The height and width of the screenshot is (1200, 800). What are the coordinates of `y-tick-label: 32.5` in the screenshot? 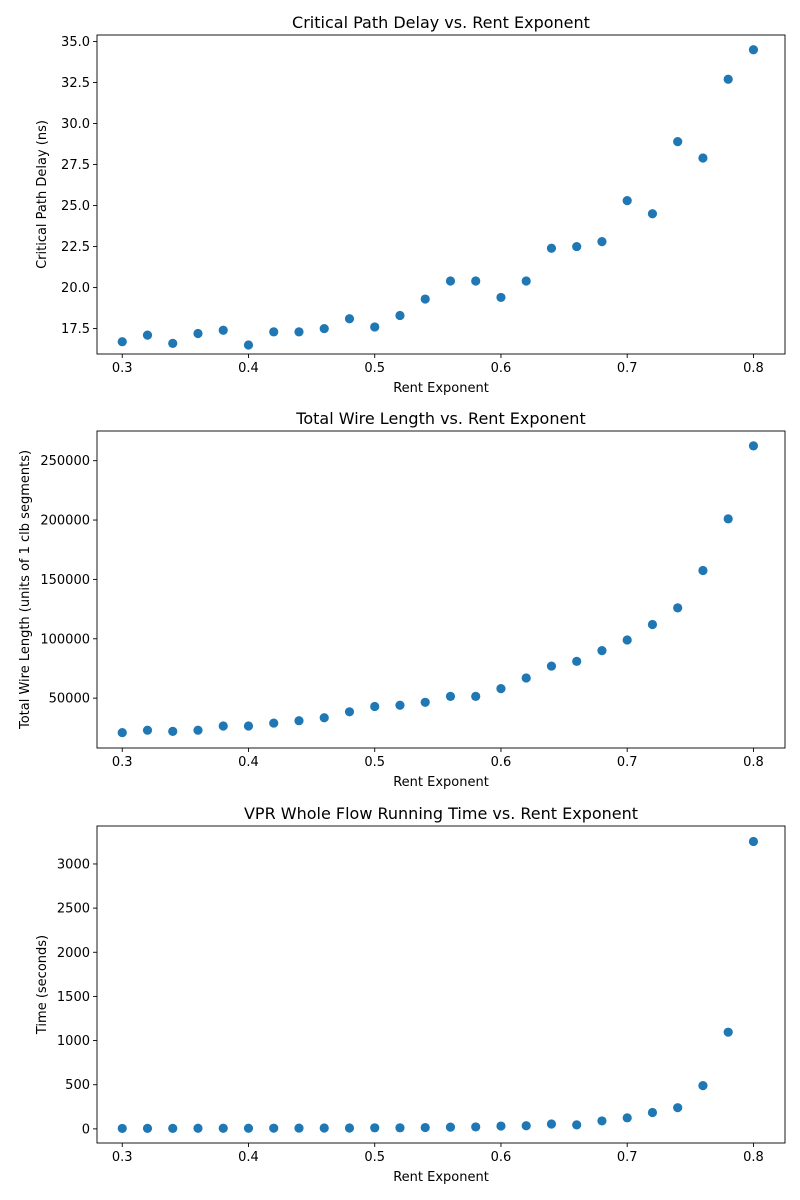 It's located at (75, 83).